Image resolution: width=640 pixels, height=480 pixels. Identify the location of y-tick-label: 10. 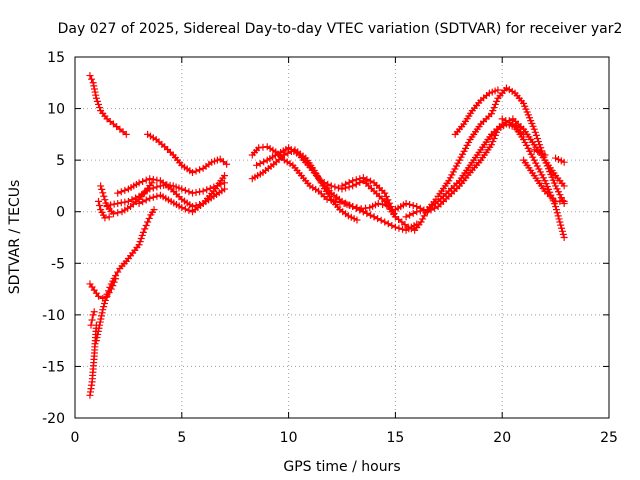
(56, 110).